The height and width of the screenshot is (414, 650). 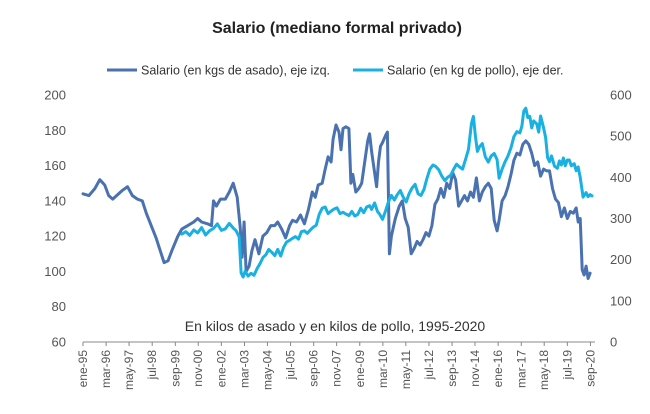 What do you see at coordinates (621, 177) in the screenshot?
I see `right-tick-label: 400` at bounding box center [621, 177].